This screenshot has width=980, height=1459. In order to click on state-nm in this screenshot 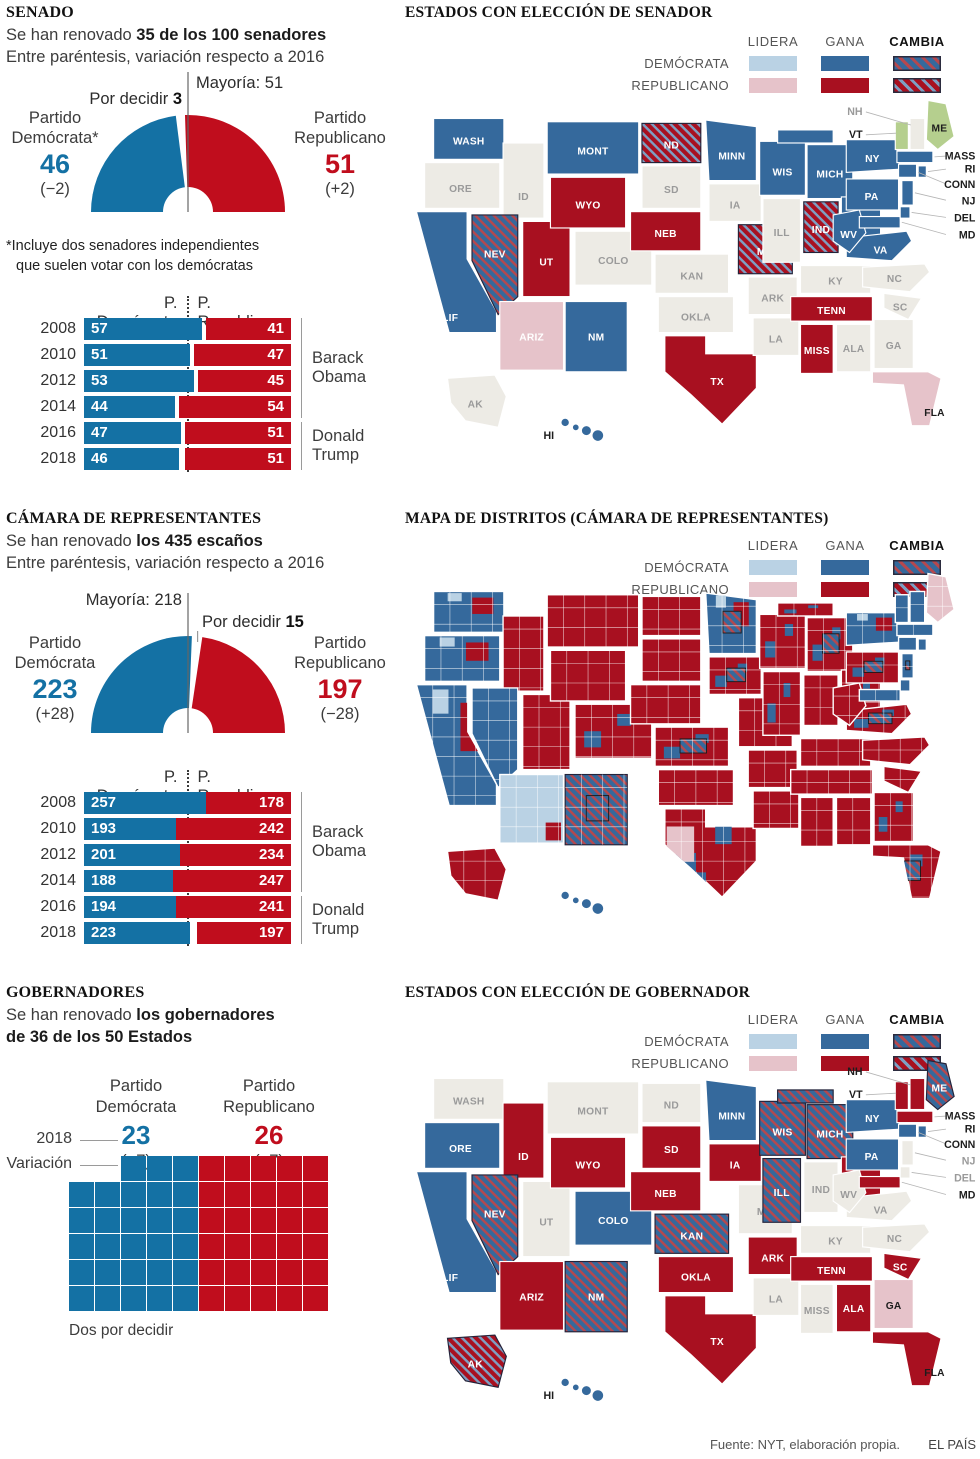, I will do `click(596, 336)`.